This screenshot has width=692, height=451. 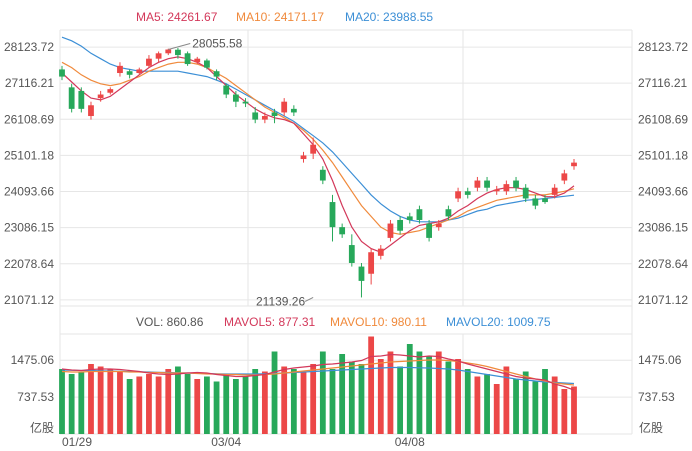 What do you see at coordinates (662, 83) in the screenshot?
I see `price-tick-label: 27116.21` at bounding box center [662, 83].